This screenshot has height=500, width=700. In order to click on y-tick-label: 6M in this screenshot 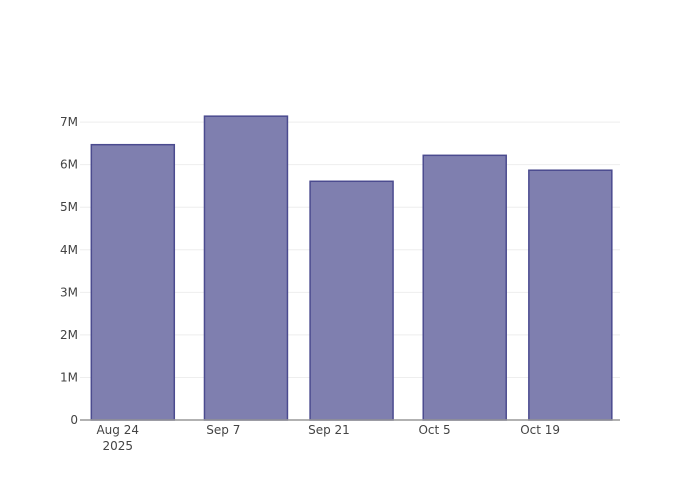, I will do `click(69, 165)`.